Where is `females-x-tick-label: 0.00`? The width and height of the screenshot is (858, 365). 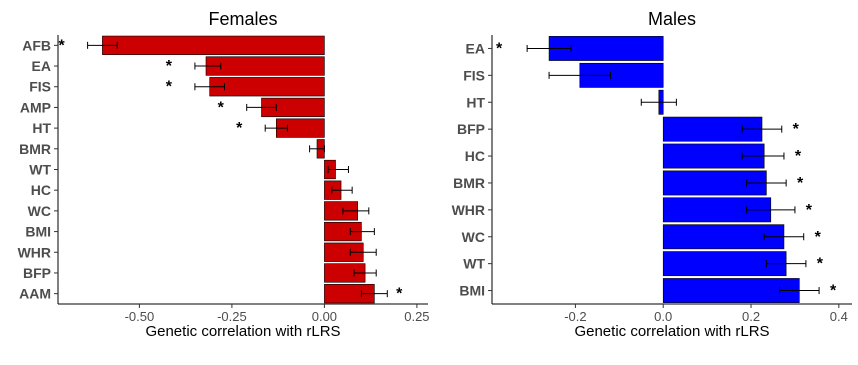
females-x-tick-label: 0.00 is located at coordinates (324, 316).